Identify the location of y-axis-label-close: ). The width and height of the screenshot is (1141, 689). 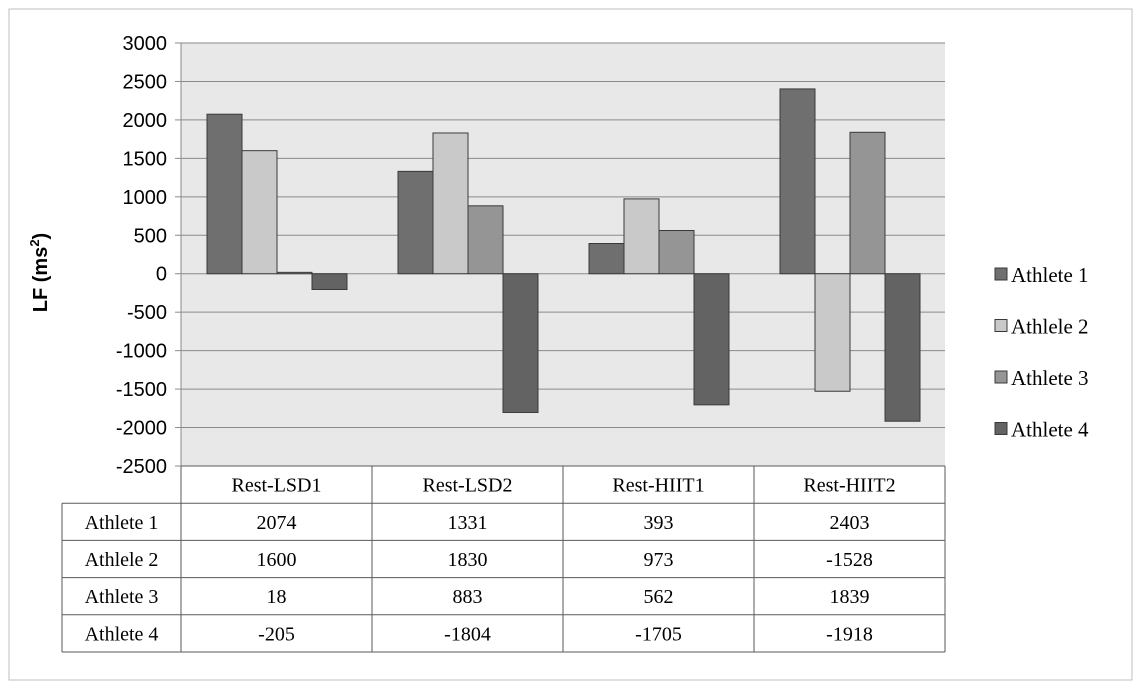
(41, 236).